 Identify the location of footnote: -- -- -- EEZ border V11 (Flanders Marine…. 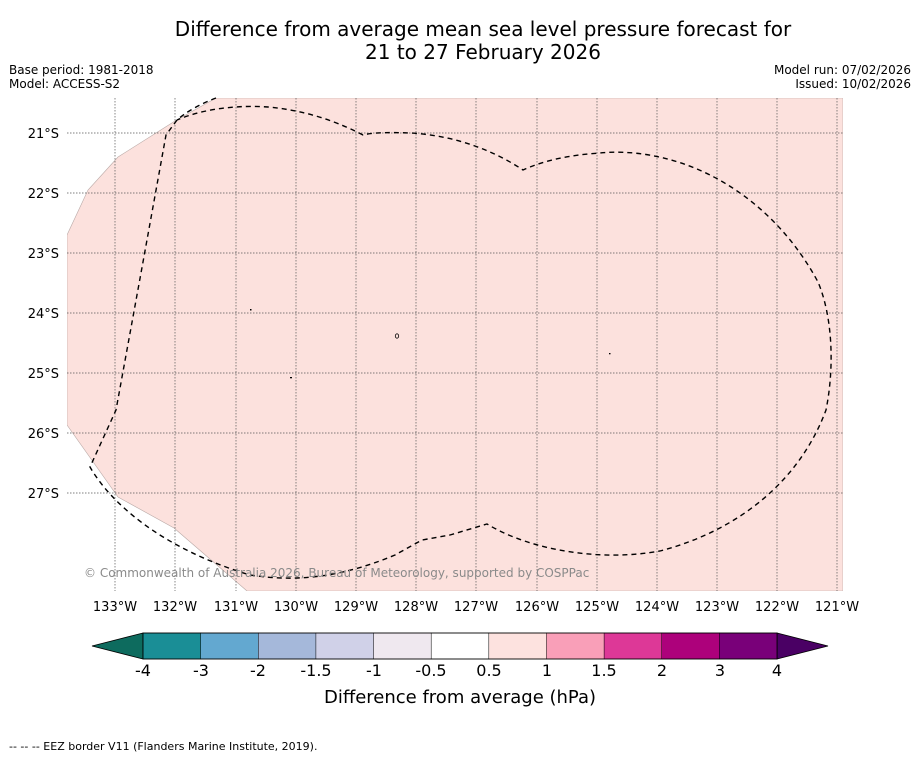
(163, 746).